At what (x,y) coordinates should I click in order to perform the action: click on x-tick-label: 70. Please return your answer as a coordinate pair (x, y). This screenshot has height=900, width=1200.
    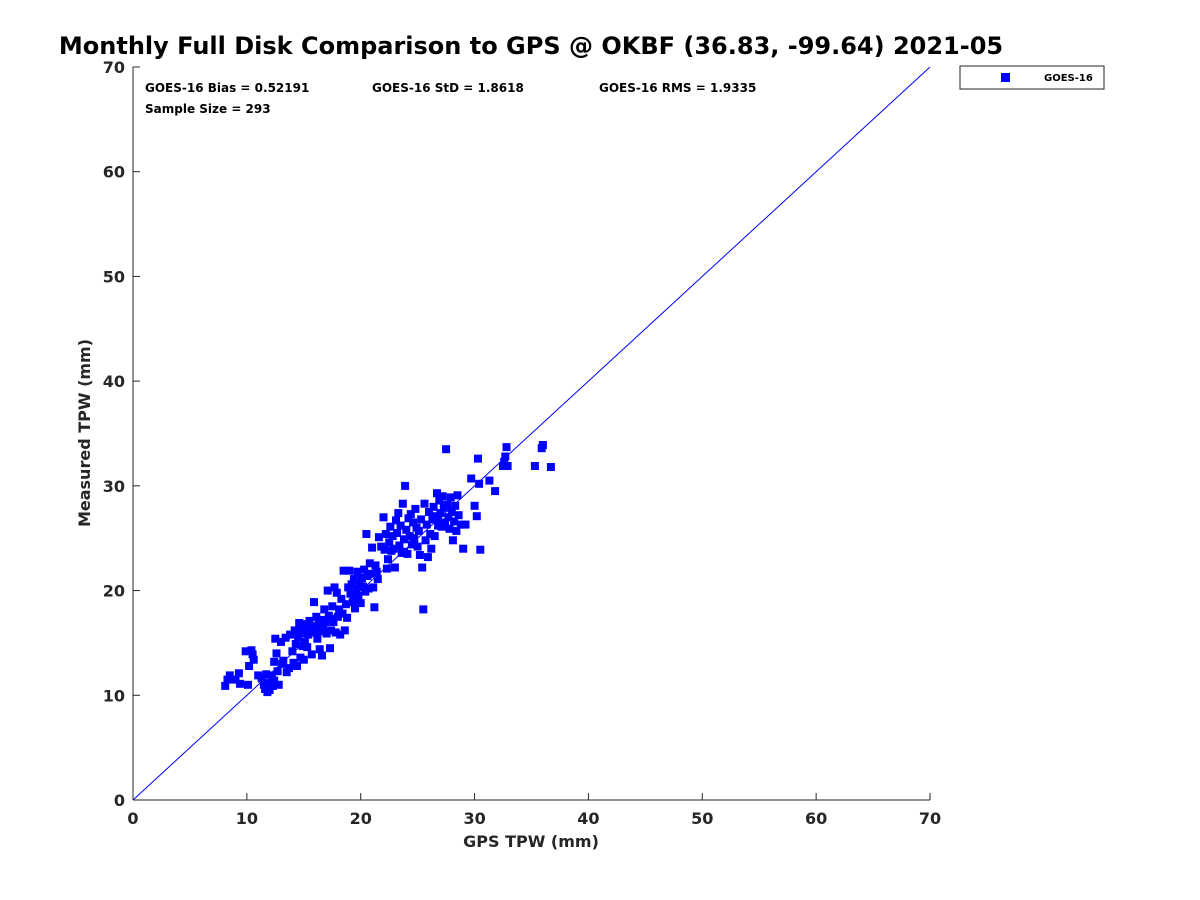
    Looking at the image, I should click on (930, 818).